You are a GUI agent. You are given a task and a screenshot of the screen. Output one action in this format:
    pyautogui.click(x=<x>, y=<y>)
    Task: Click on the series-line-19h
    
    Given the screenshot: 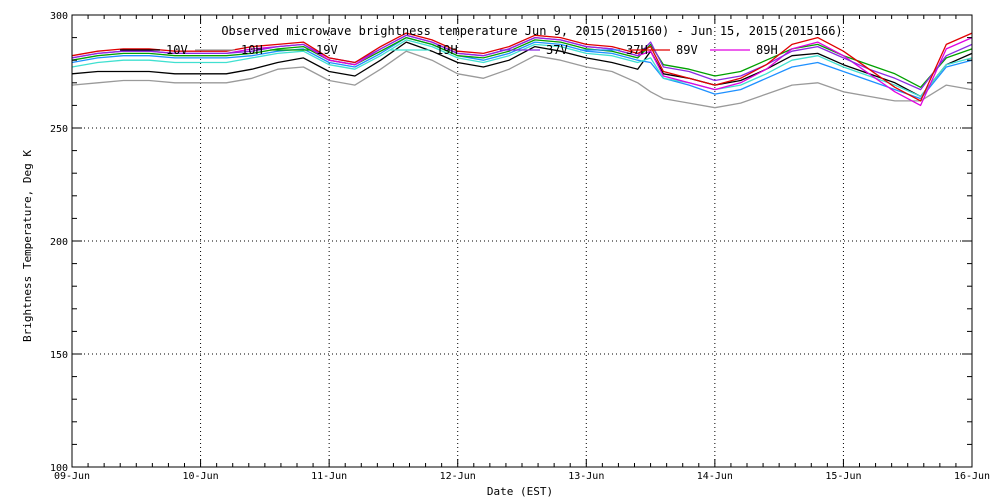 What is the action you would take?
    pyautogui.click(x=522, y=68)
    